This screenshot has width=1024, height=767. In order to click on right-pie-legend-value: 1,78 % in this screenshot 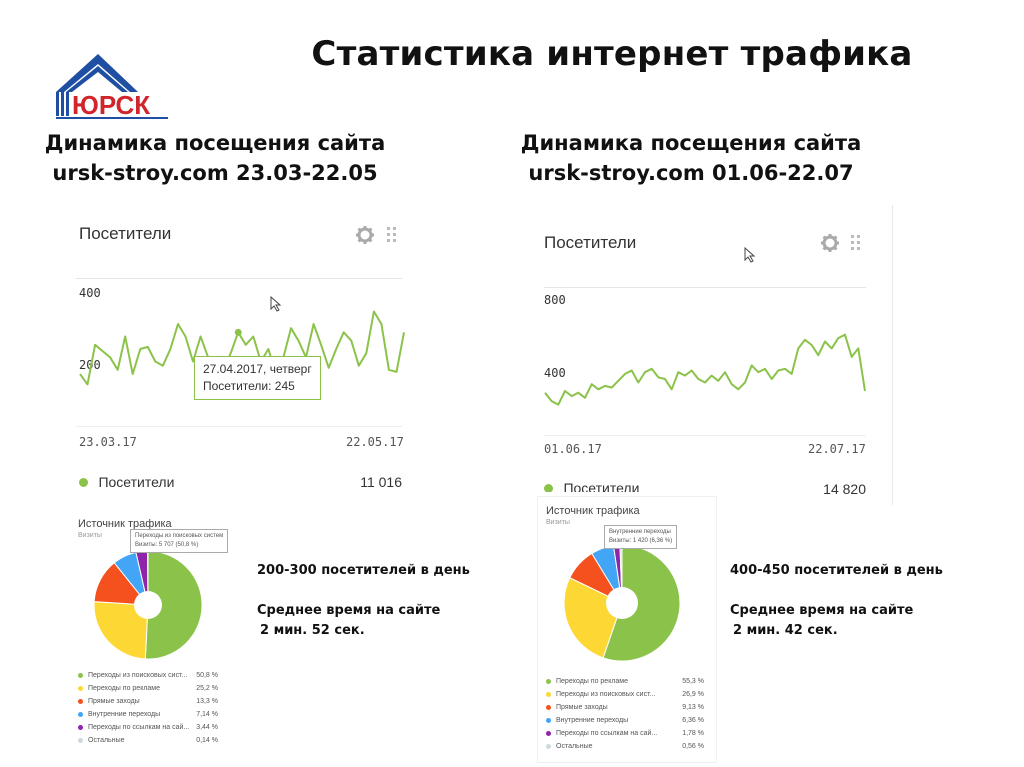, I will do `click(693, 733)`.